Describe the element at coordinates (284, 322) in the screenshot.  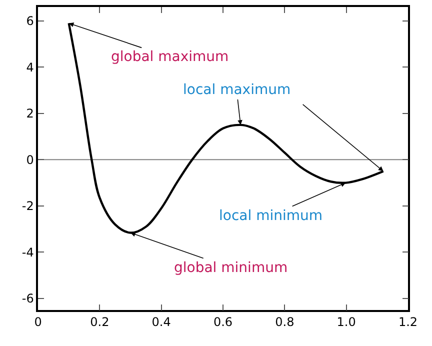
I see `x-tick-label: 0.8` at that location.